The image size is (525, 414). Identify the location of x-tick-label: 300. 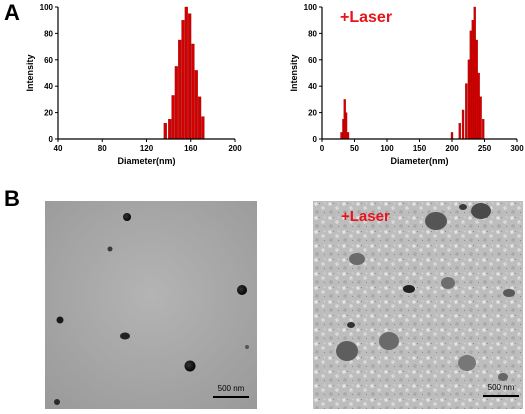
(517, 148).